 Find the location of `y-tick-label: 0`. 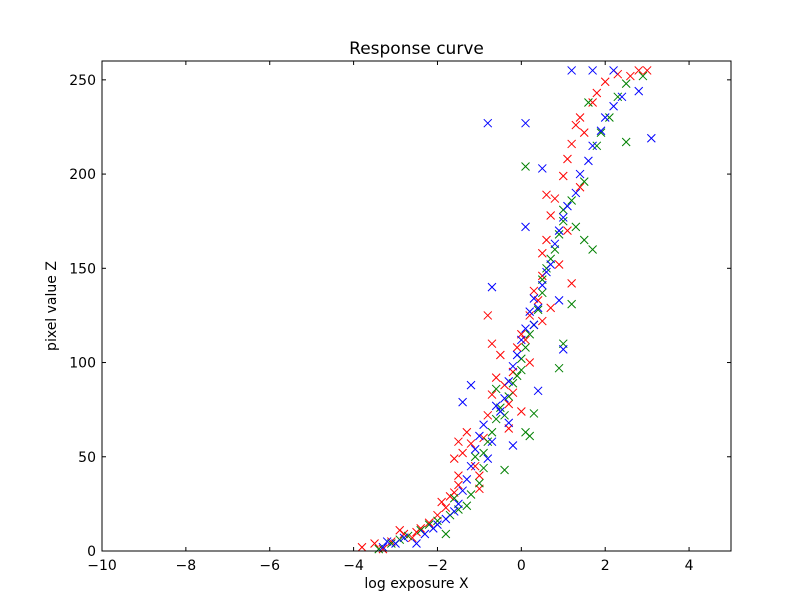

y-tick-label: 0 is located at coordinates (91, 552).